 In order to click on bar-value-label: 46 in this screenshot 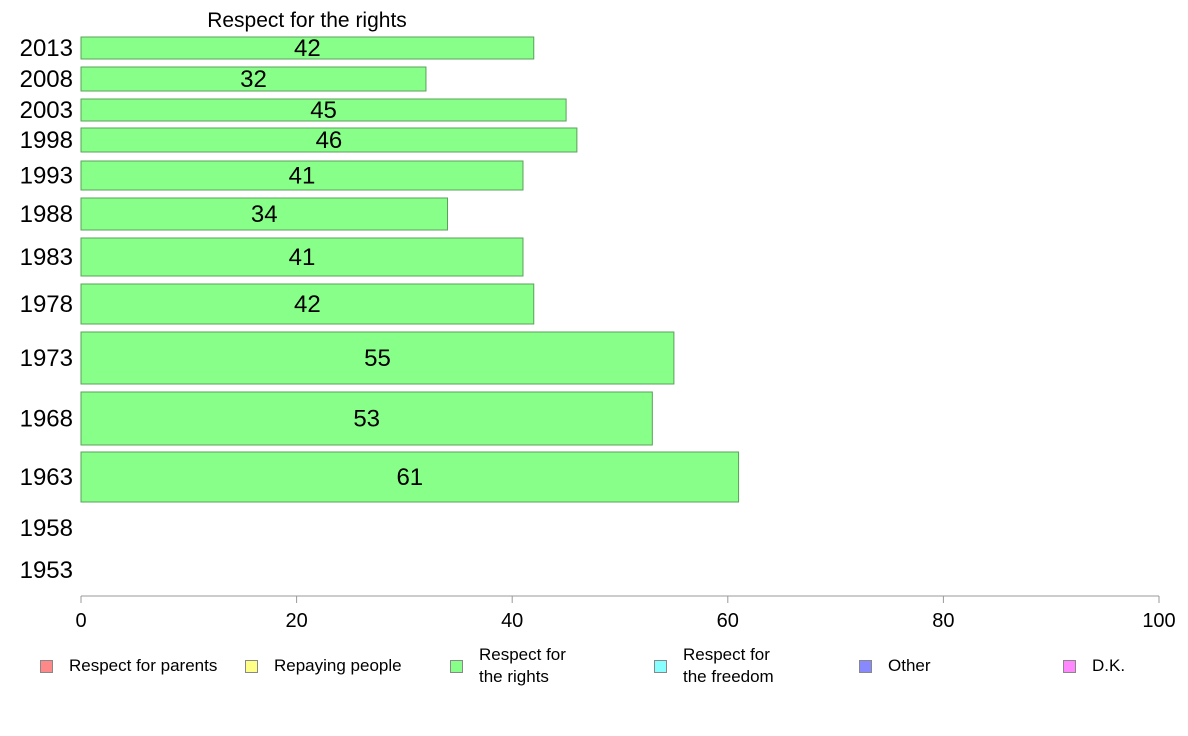, I will do `click(329, 140)`.